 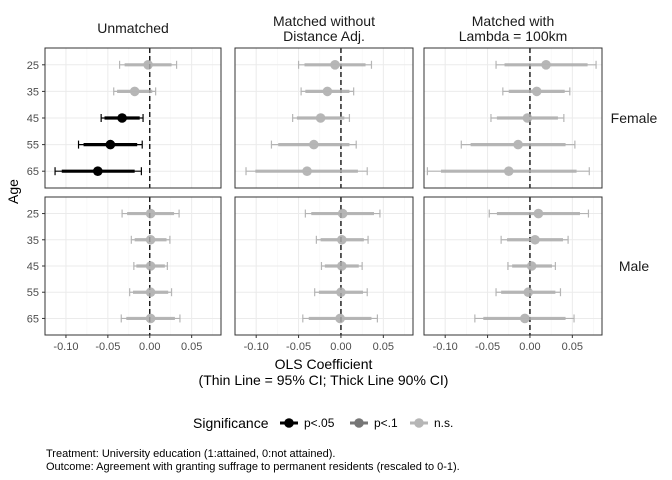 What do you see at coordinates (634, 266) in the screenshot?
I see `row-strip-label: Male` at bounding box center [634, 266].